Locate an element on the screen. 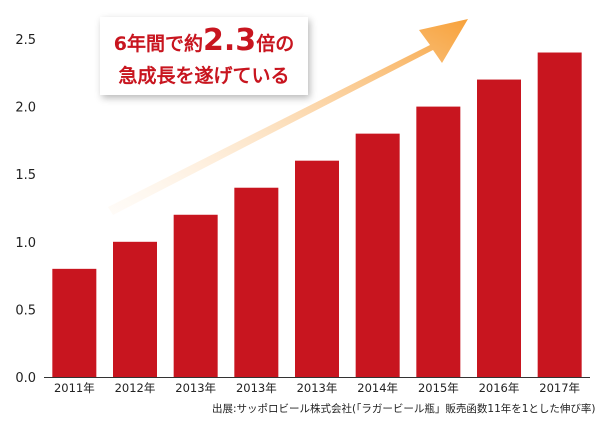 The image size is (616, 435). growth-callout: 6年間で約2.3倍の 急成長を遂げている is located at coordinates (204, 56).